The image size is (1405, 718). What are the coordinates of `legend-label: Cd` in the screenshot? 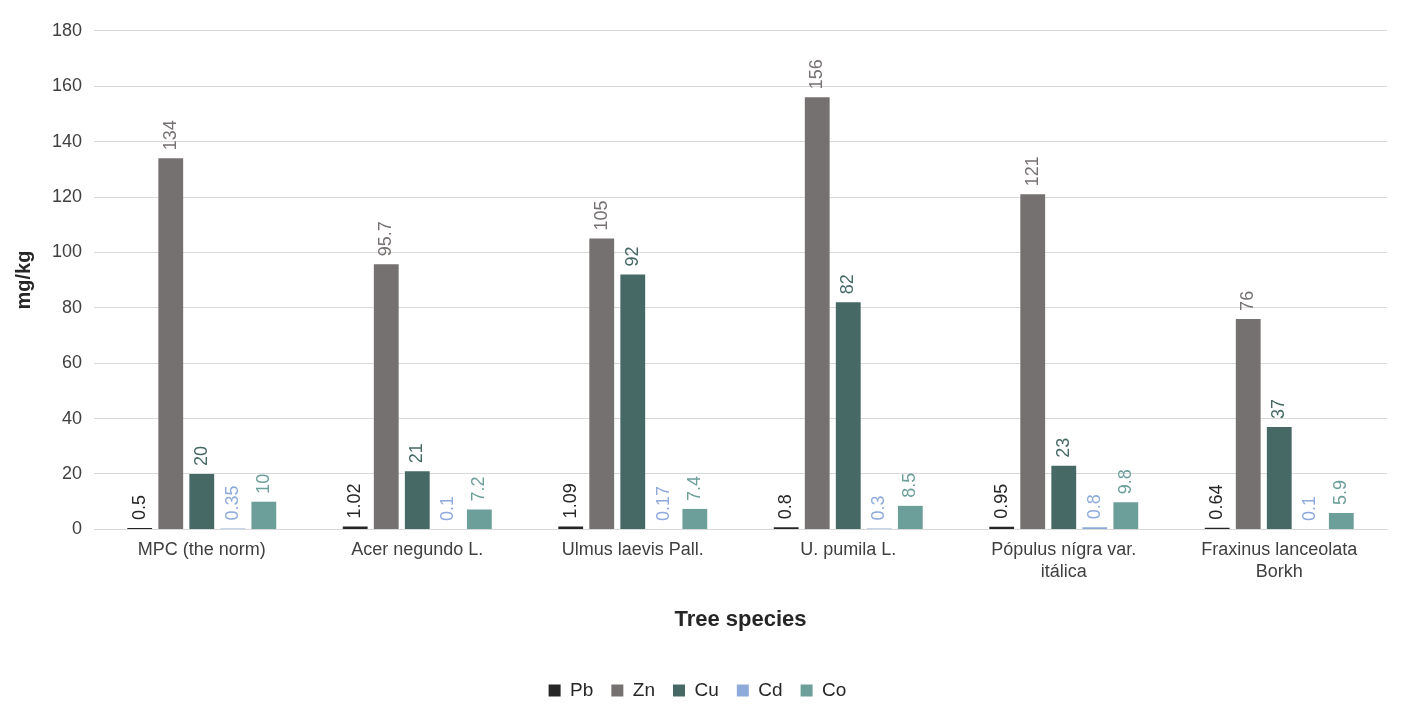 It's located at (770, 689).